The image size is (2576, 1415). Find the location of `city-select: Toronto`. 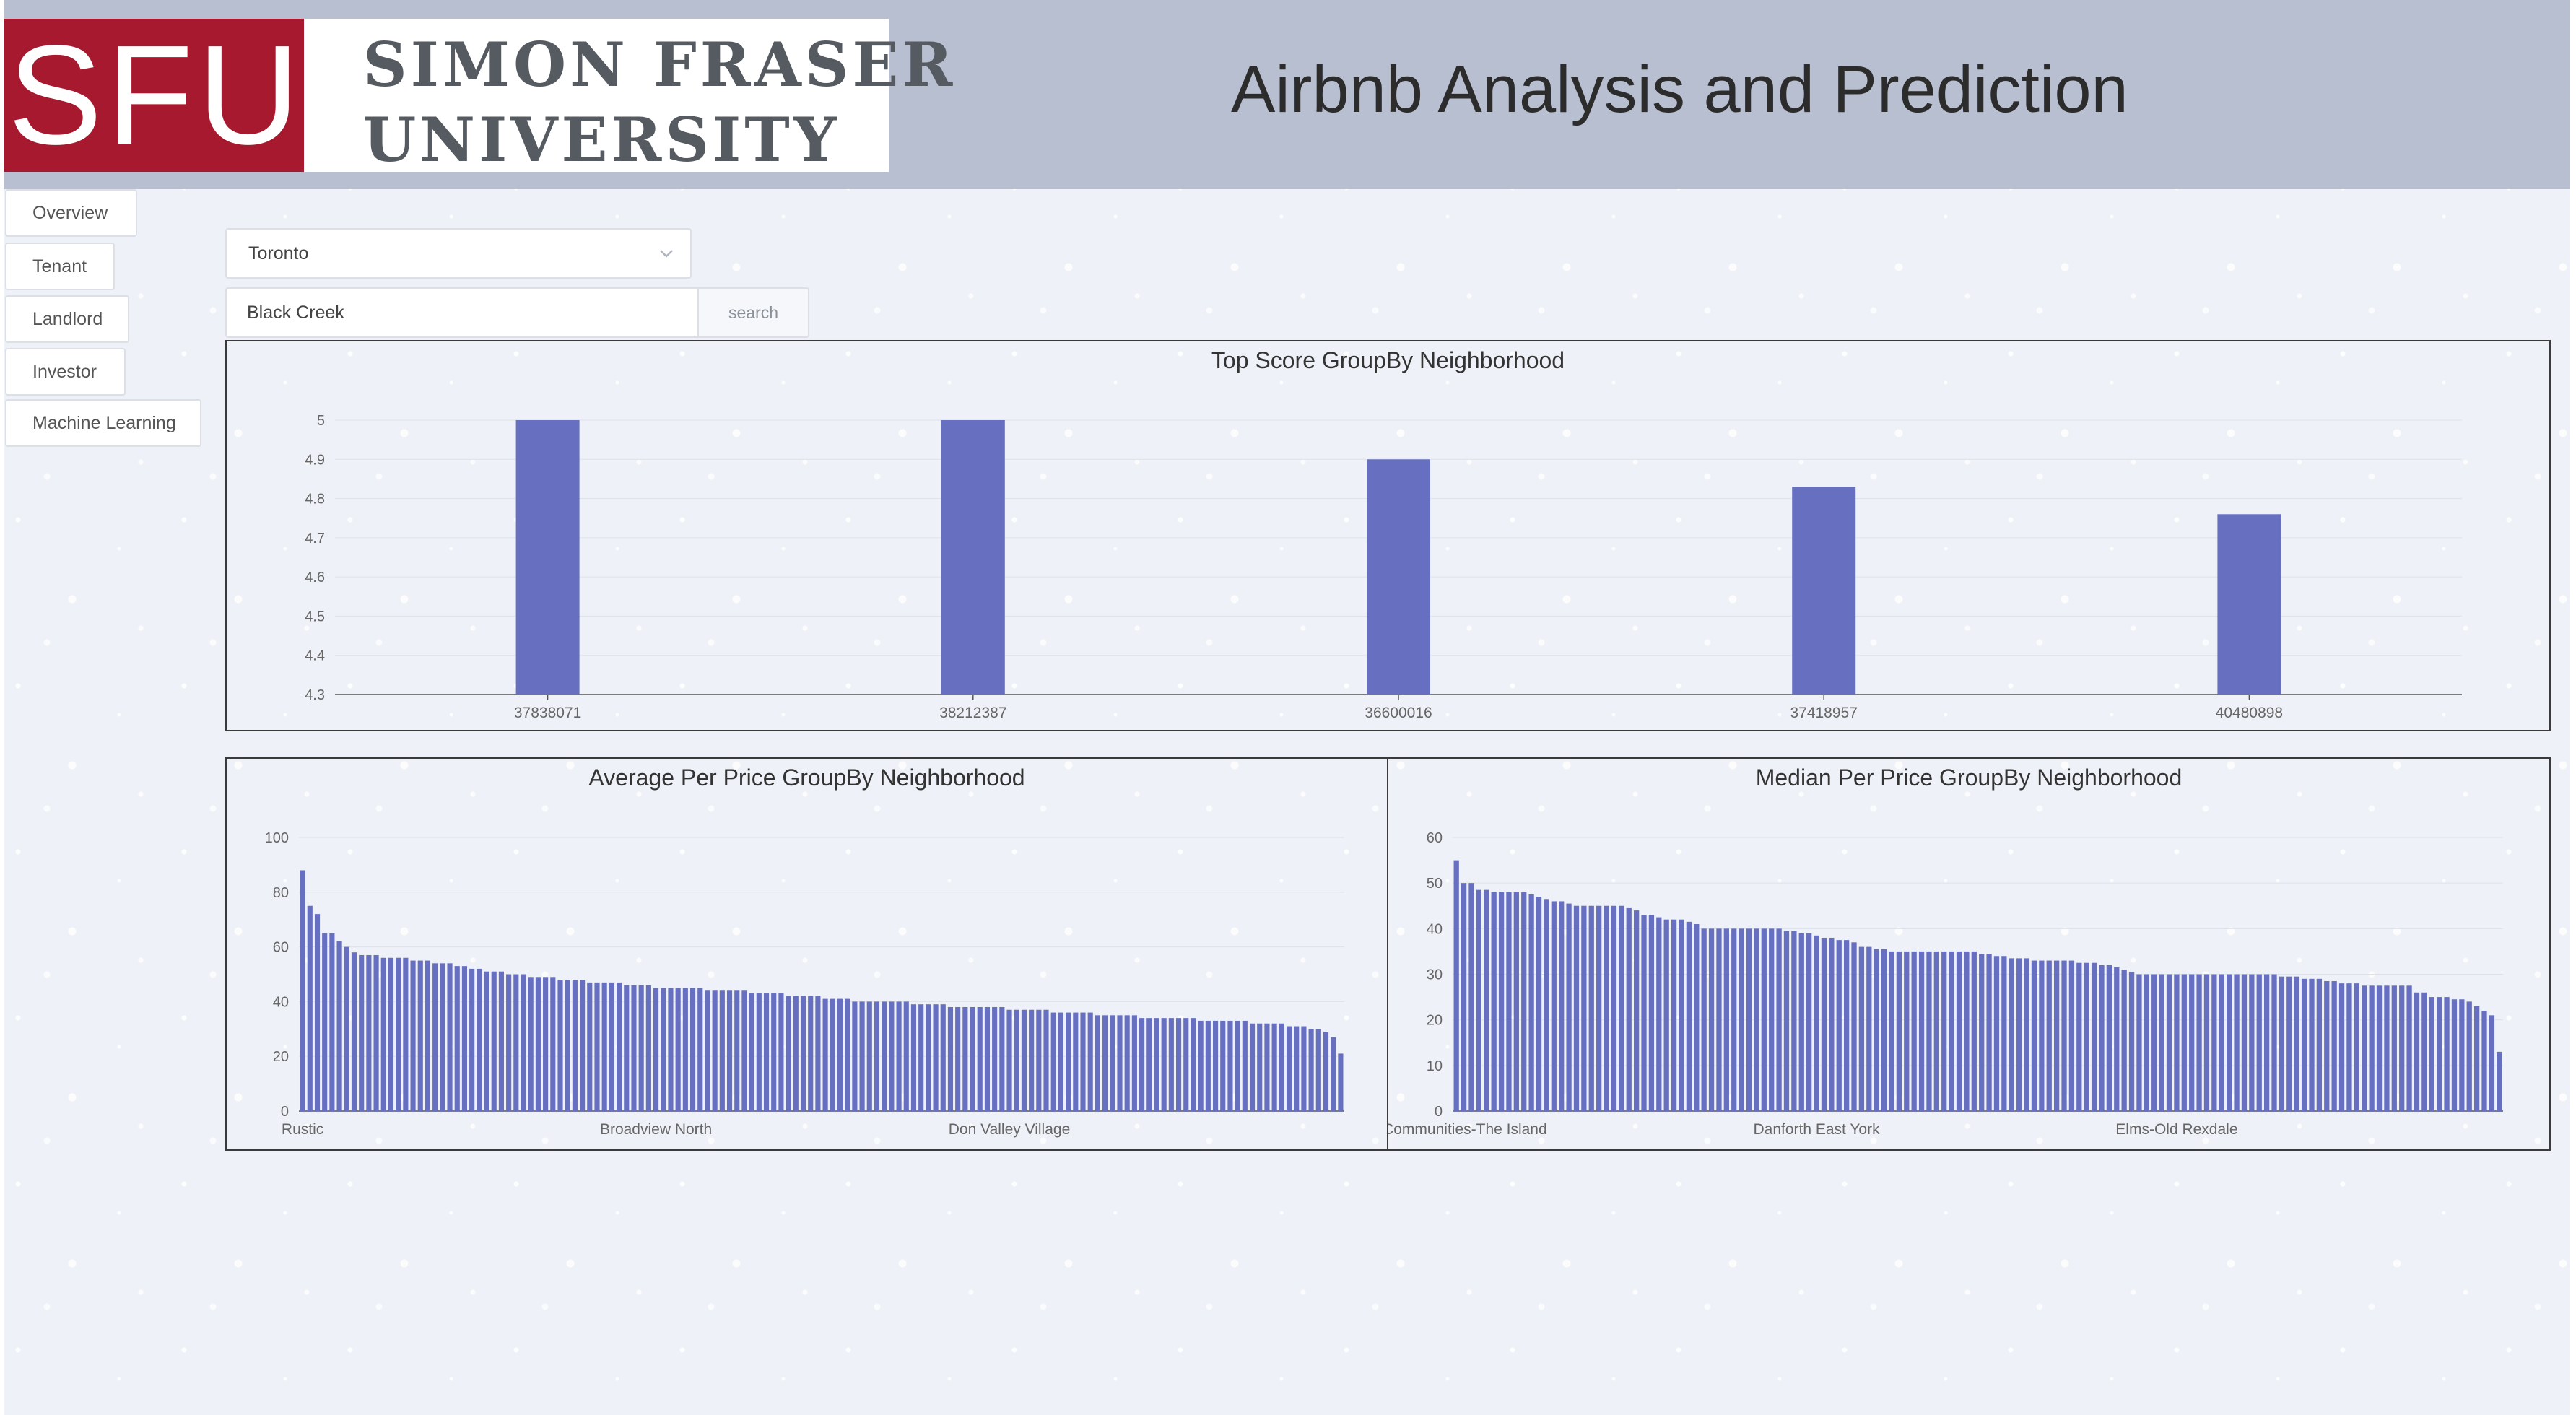

city-select: Toronto is located at coordinates (458, 254).